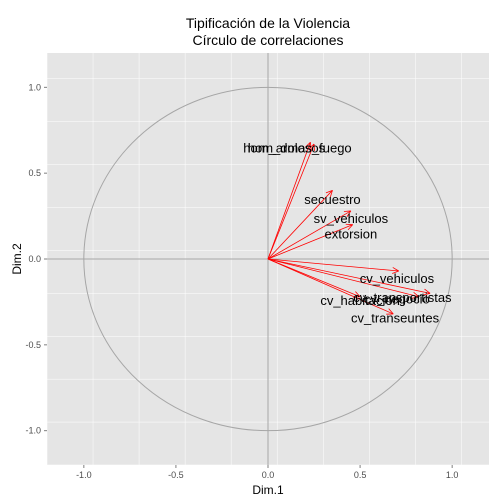 This screenshot has height=504, width=504. I want to click on y-tick-label: 1.0, so click(34, 87).